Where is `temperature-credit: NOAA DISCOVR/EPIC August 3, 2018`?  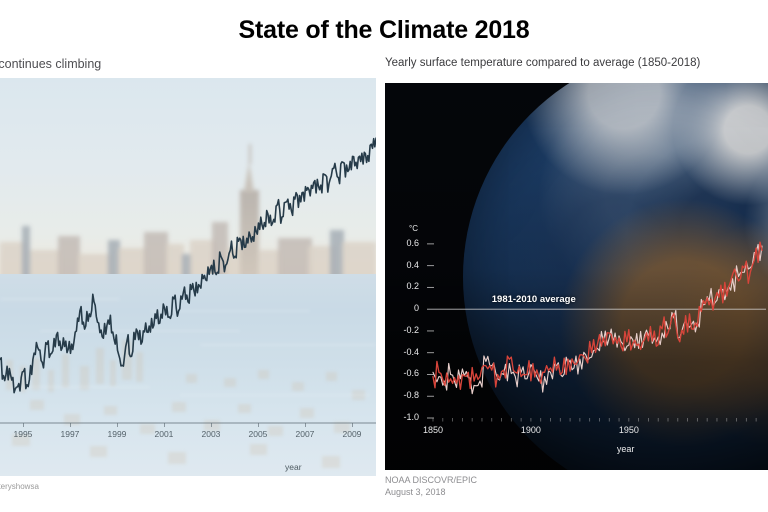
temperature-credit: NOAA DISCOVR/EPIC August 3, 2018 is located at coordinates (431, 486).